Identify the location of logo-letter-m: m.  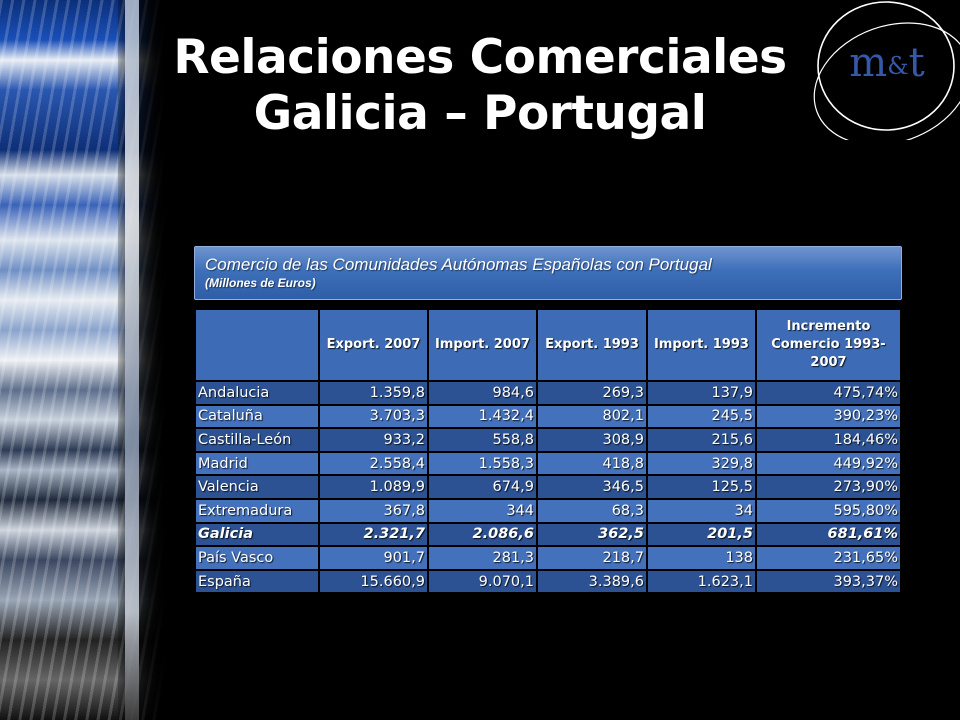
(868, 63).